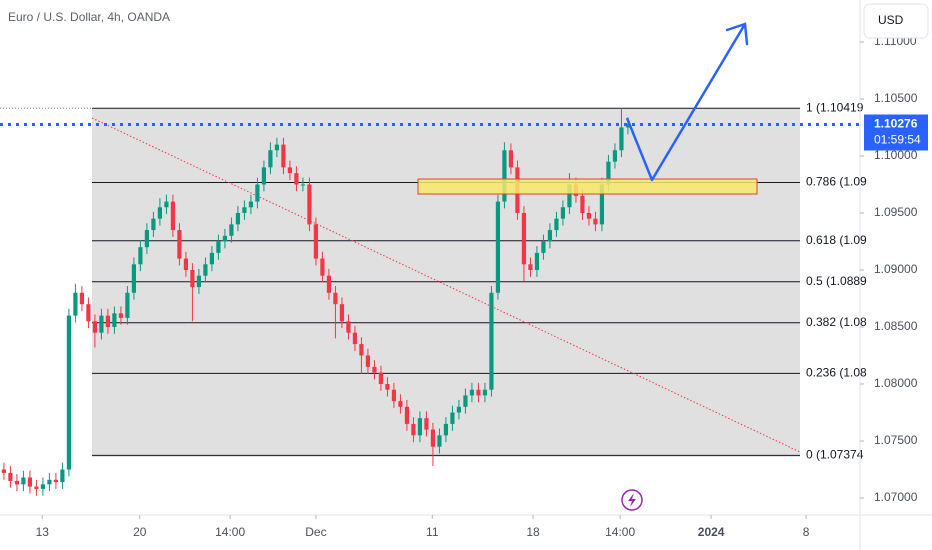 Image resolution: width=932 pixels, height=550 pixels. What do you see at coordinates (140, 532) in the screenshot?
I see `x-tick-label: 20` at bounding box center [140, 532].